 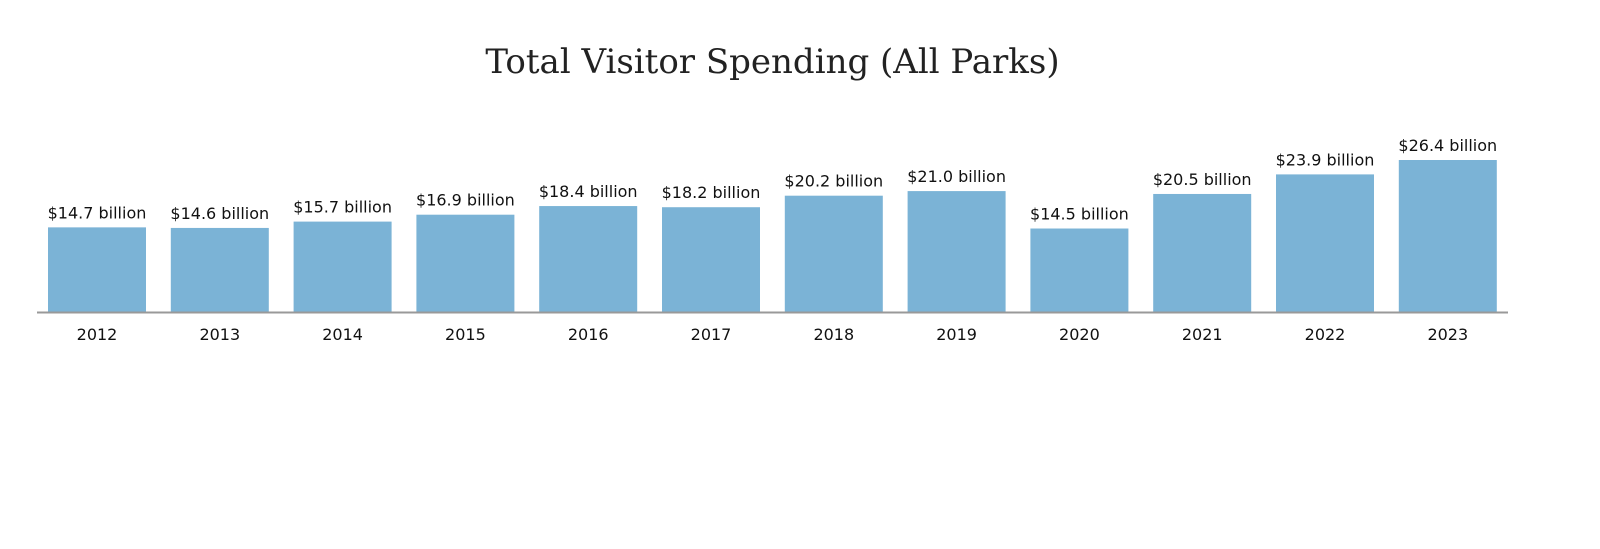 What do you see at coordinates (1079, 214) in the screenshot?
I see `data-label: $14.5 billion` at bounding box center [1079, 214].